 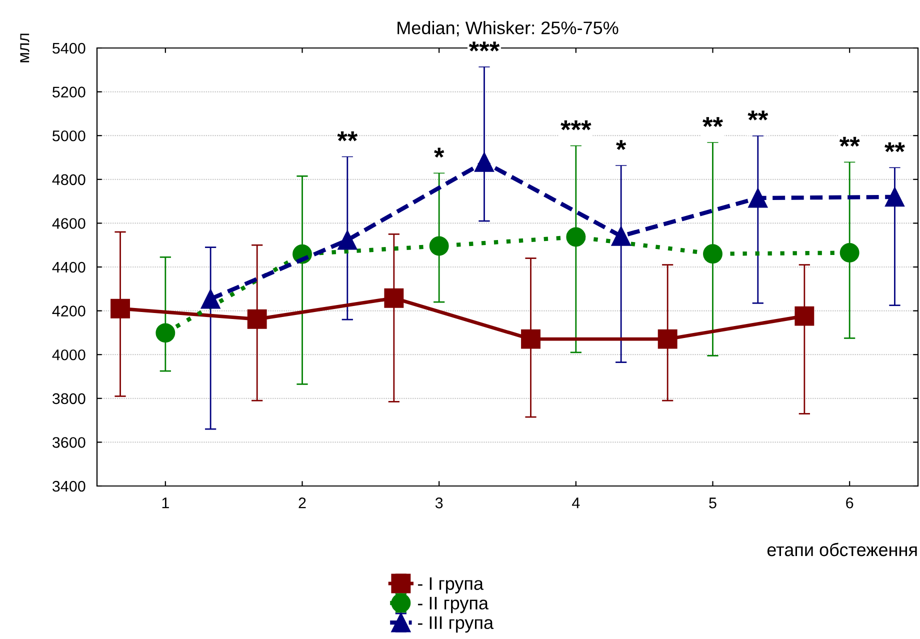 I want to click on x-tick-label: 3, so click(x=439, y=503).